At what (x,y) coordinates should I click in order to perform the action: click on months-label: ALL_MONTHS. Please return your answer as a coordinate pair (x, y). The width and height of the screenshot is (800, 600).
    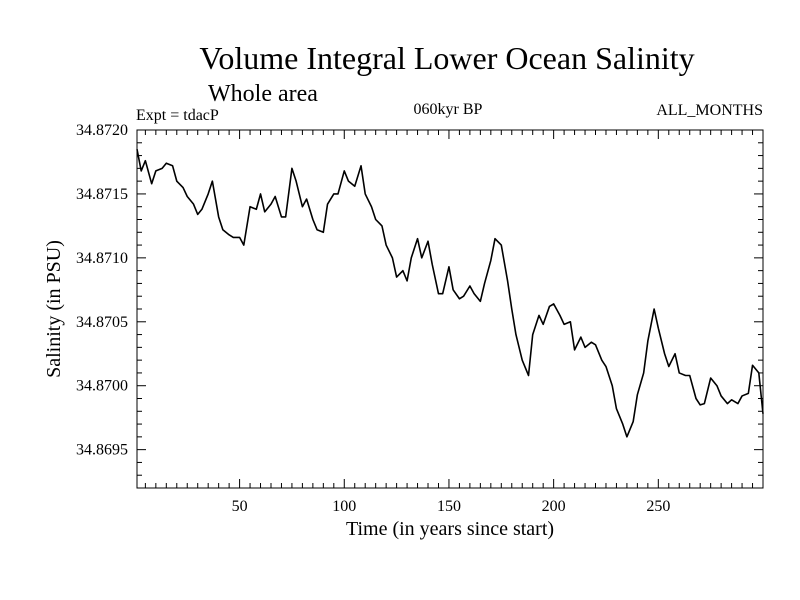
    Looking at the image, I should click on (709, 110).